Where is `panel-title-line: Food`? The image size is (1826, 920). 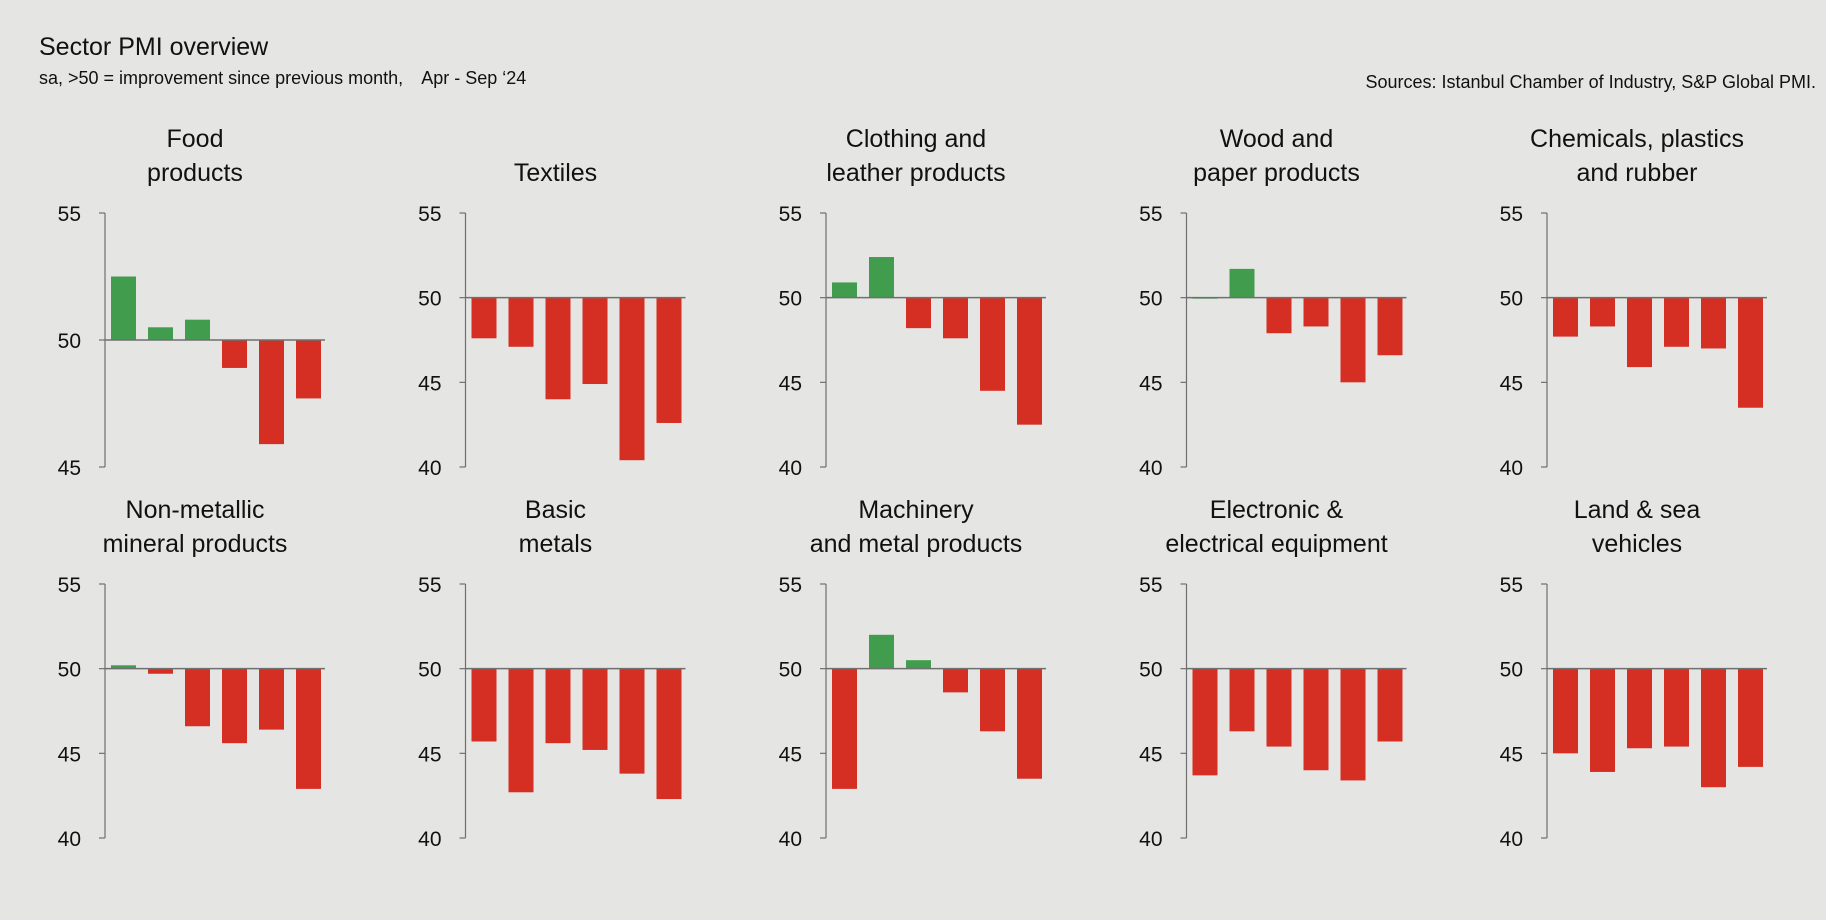
panel-title-line: Food is located at coordinates (195, 139).